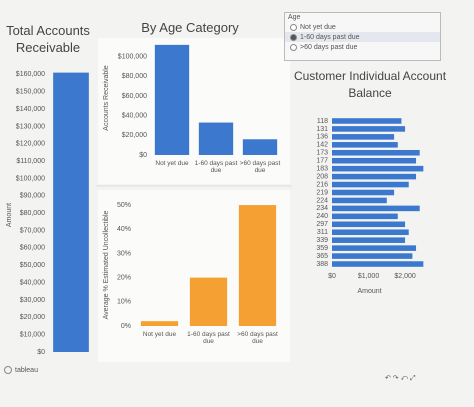 The height and width of the screenshot is (407, 474). What do you see at coordinates (318, 27) in the screenshot?
I see `legend-label: Not yet due` at bounding box center [318, 27].